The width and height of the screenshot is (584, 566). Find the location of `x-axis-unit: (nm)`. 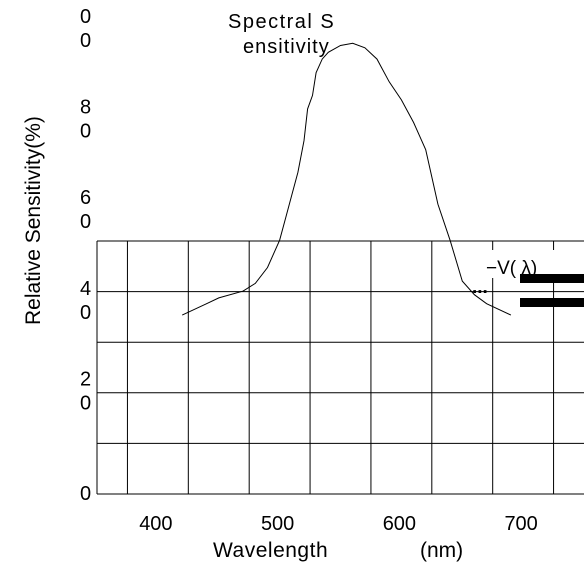

x-axis-unit: (nm) is located at coordinates (441, 550).